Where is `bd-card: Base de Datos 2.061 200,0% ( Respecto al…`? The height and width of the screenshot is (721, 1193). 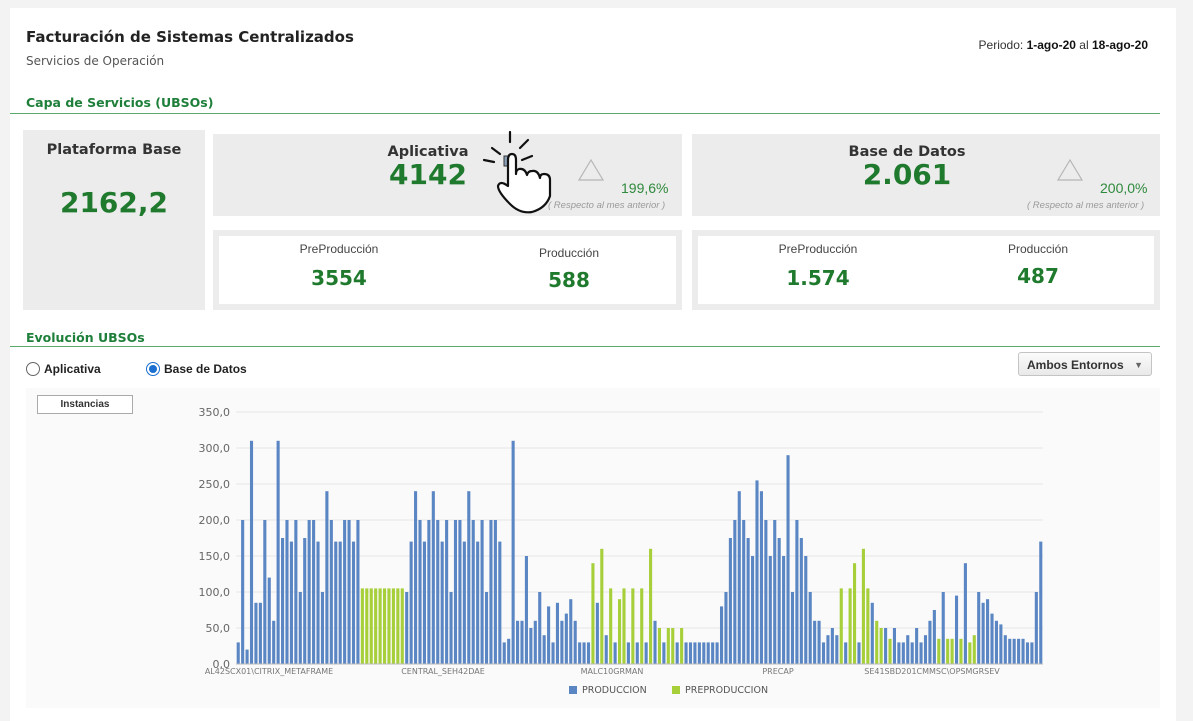
bd-card: Base de Datos 2.061 200,0% ( Respecto al… is located at coordinates (926, 175).